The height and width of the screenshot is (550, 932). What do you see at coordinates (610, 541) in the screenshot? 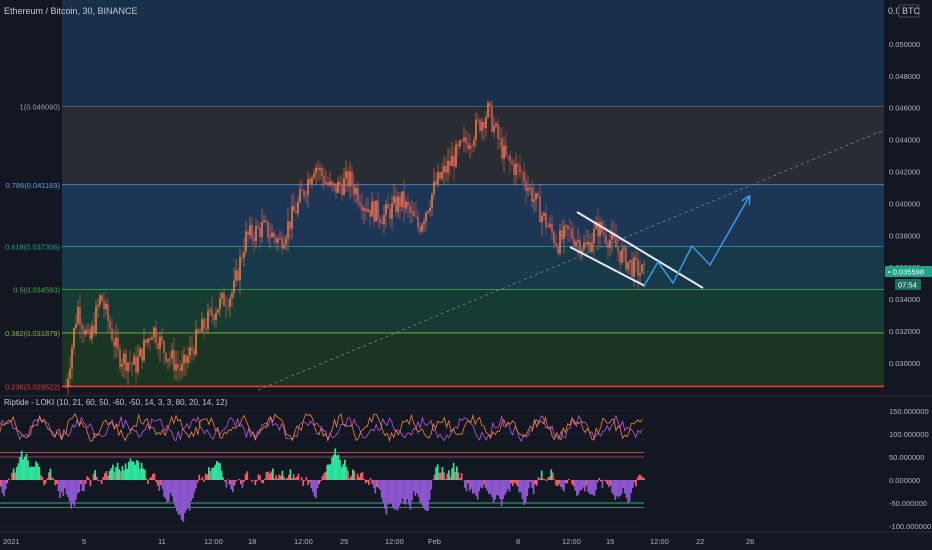
I see `time-tick-label: 15` at bounding box center [610, 541].